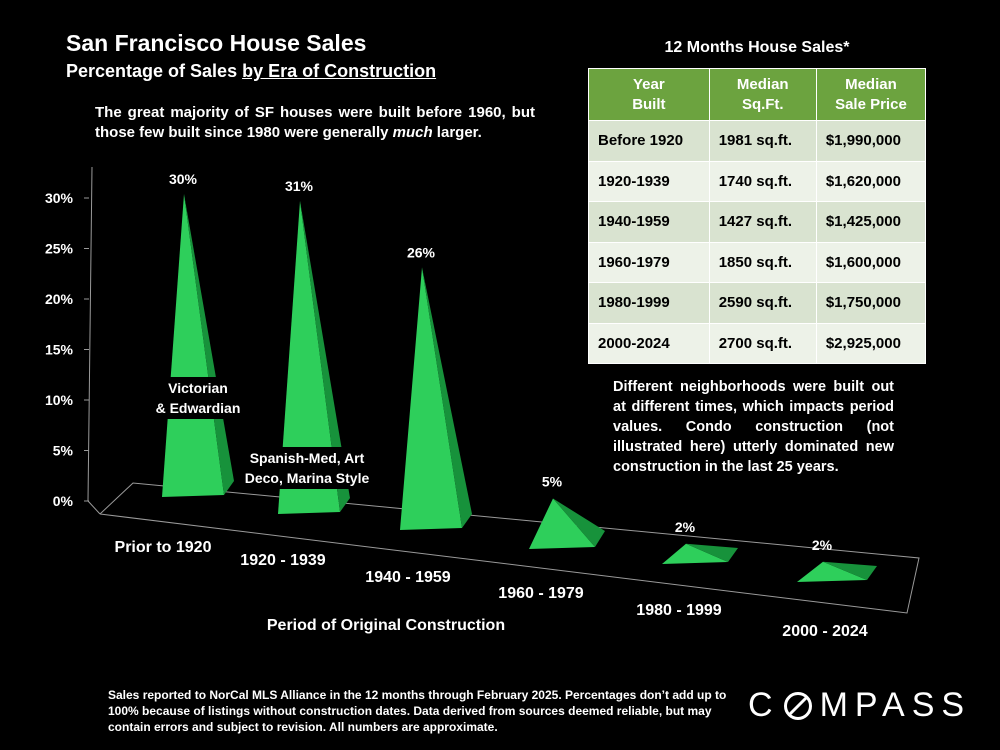 The image size is (1000, 750). Describe the element at coordinates (762, 303) in the screenshot. I see `table-cell: 2590 sq.ft.` at that location.